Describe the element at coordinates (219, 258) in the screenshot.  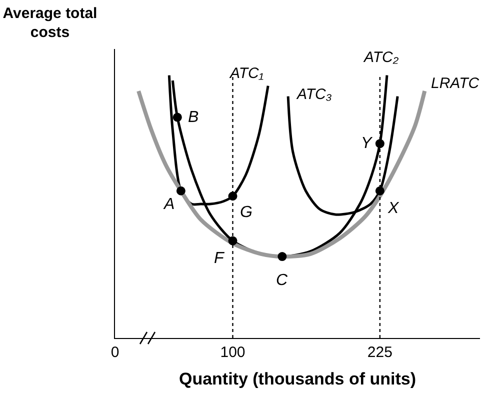
I see `annotation: F` at that location.